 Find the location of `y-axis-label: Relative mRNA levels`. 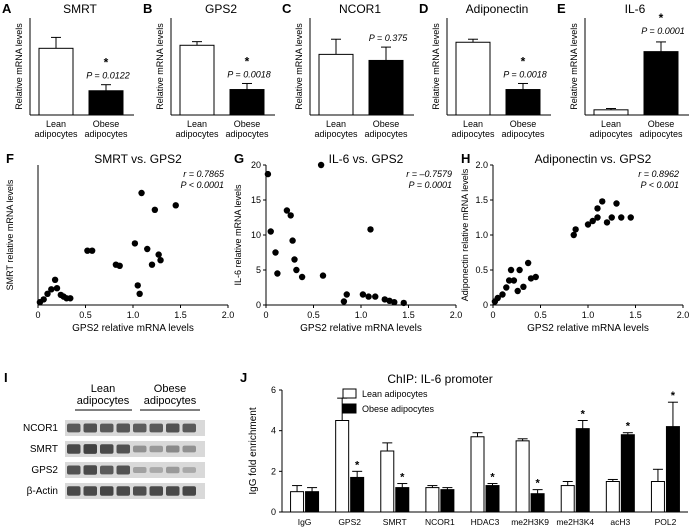

y-axis-label: Relative mRNA levels is located at coordinates (19, 66).